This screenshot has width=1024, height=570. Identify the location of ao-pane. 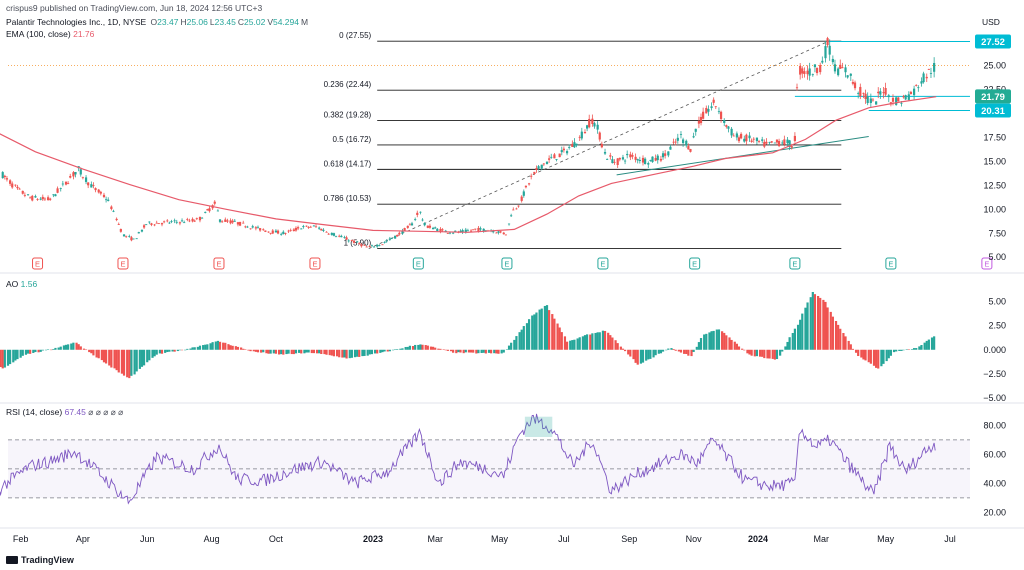
(468, 335).